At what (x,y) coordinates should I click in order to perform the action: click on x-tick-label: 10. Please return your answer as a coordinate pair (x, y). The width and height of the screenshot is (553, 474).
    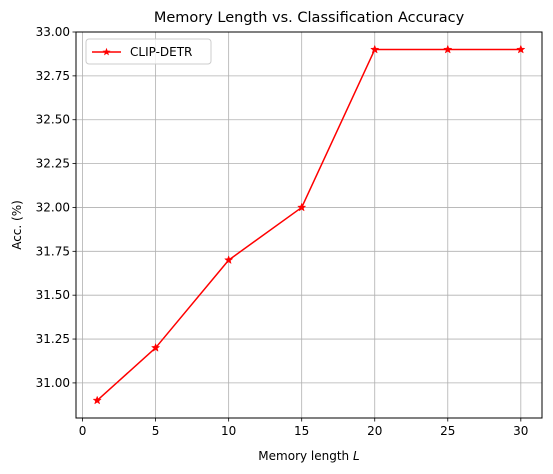
    Looking at the image, I should click on (228, 431).